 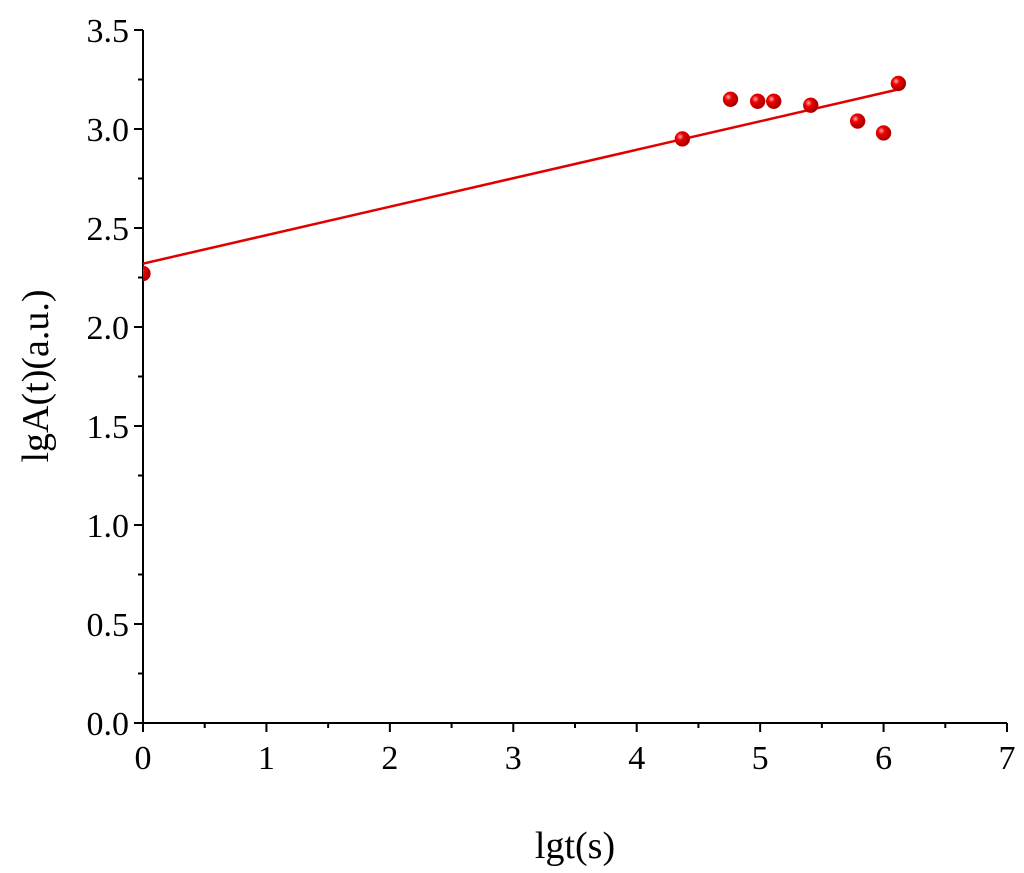 I want to click on y-tick-label: 0.0, so click(x=108, y=724).